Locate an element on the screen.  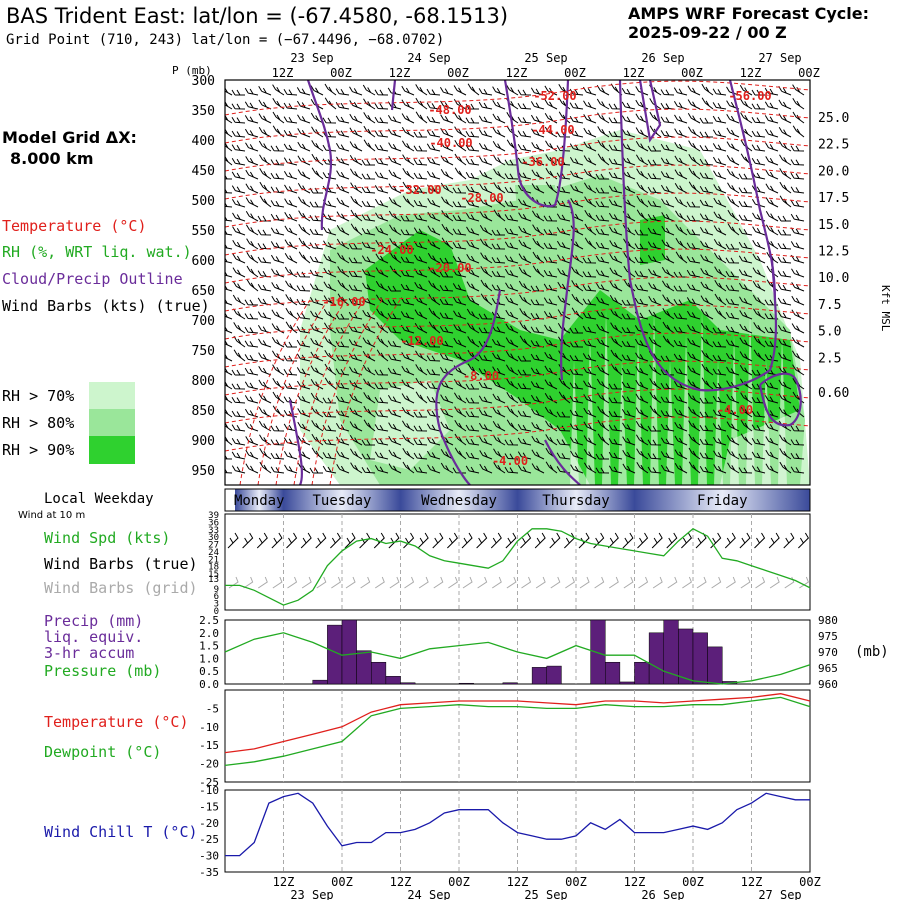
kft-tick-label: 7.5 is located at coordinates (829, 305).